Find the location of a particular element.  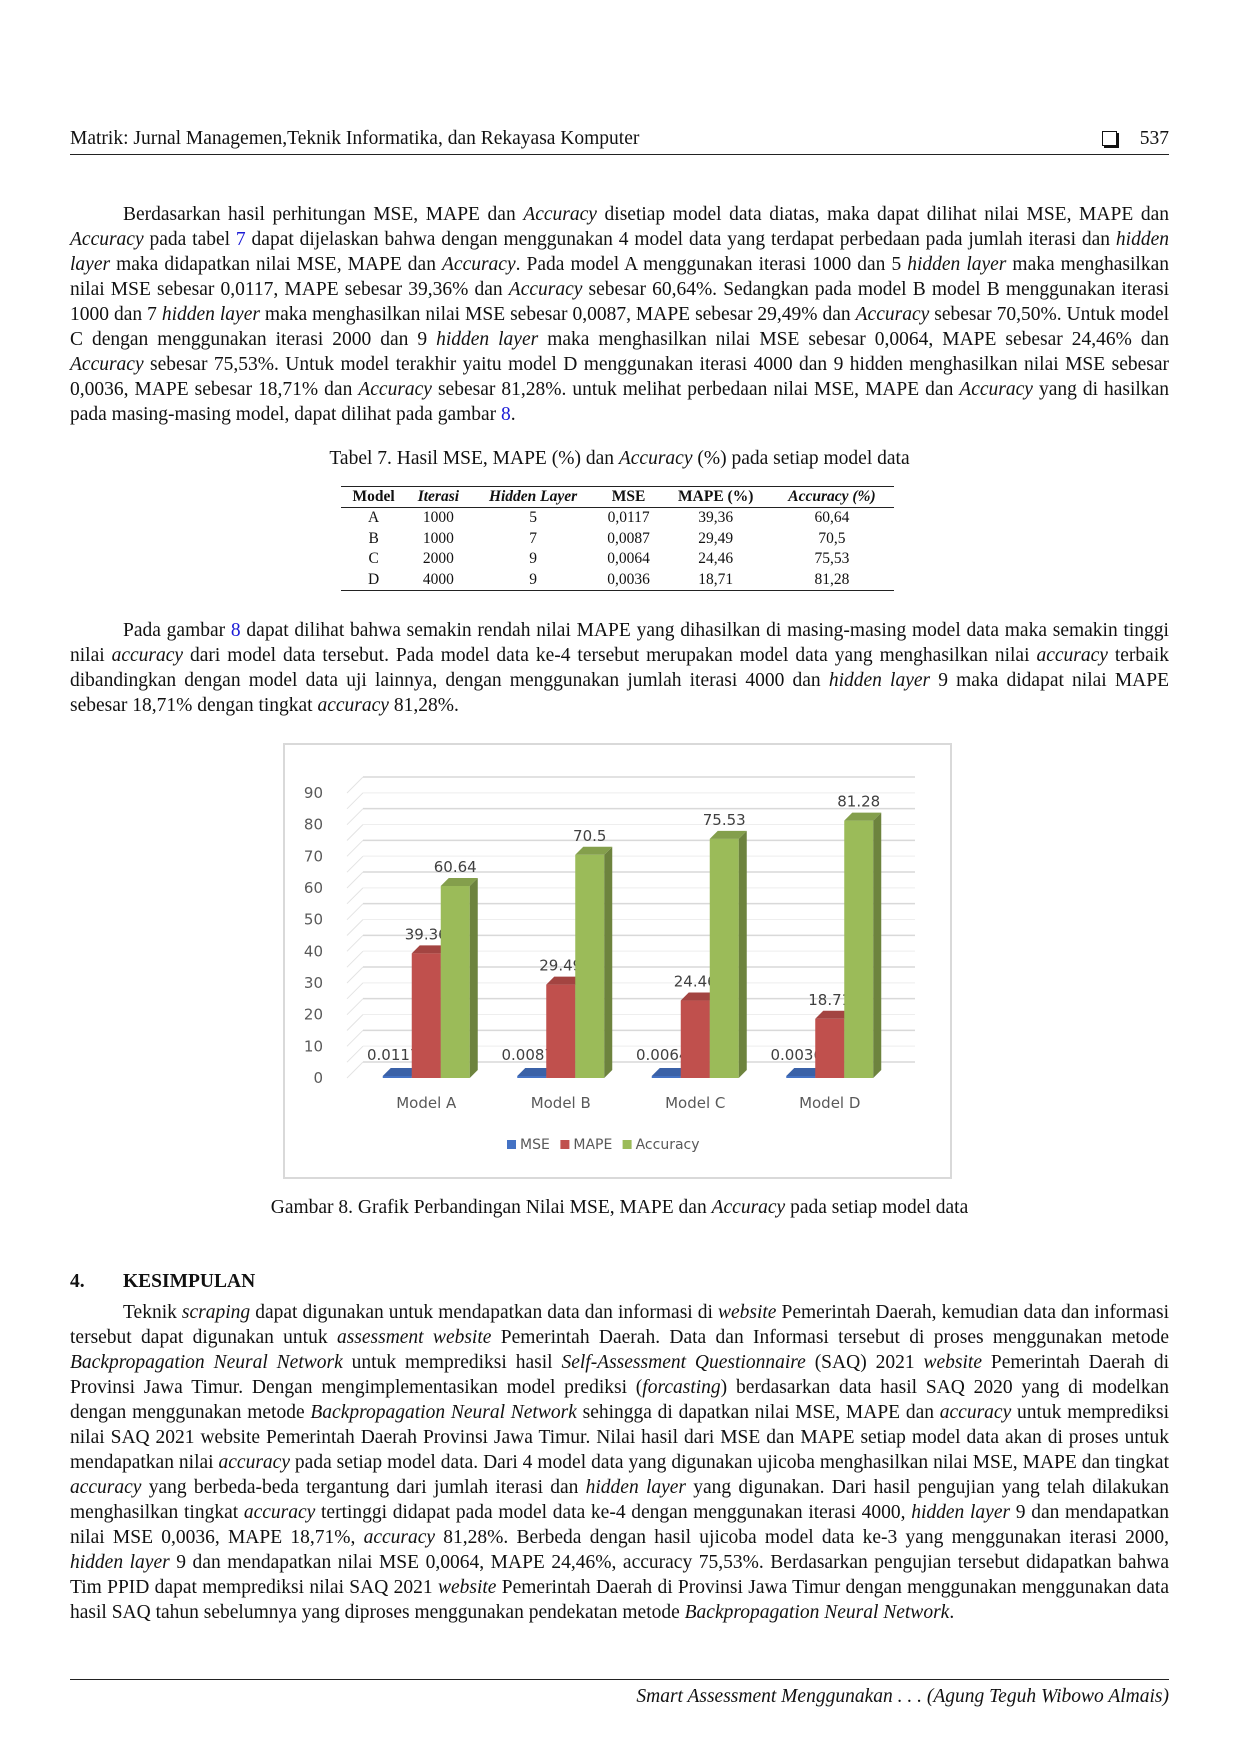

table-row: A 1000 5 0,0117 39,36 60,64 is located at coordinates (617, 518).